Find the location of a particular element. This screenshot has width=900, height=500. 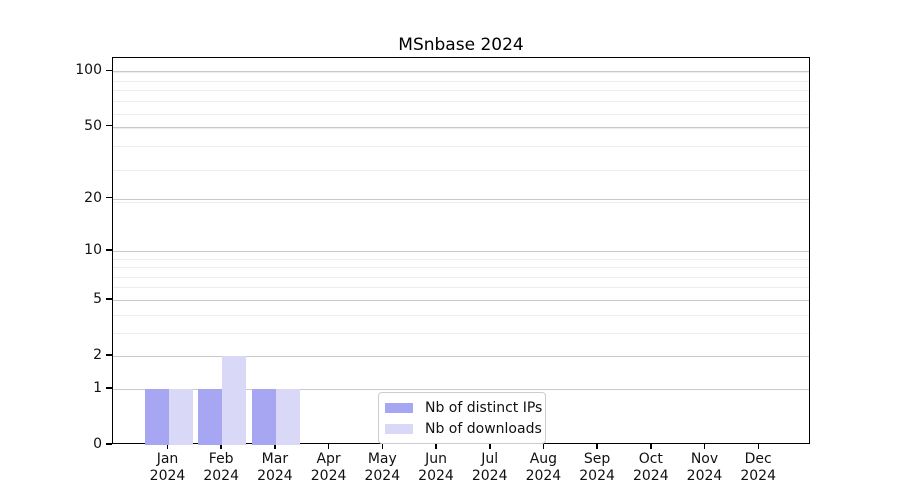

x-tick-label: Sep 2024 is located at coordinates (597, 467).